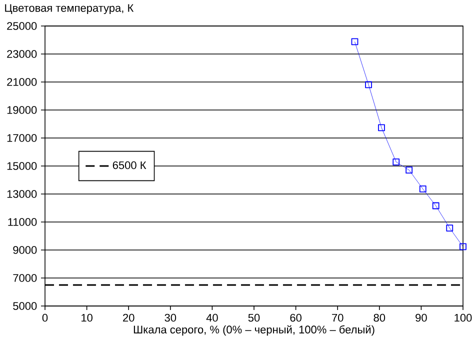  I want to click on x-tick-label: 40, so click(212, 318).